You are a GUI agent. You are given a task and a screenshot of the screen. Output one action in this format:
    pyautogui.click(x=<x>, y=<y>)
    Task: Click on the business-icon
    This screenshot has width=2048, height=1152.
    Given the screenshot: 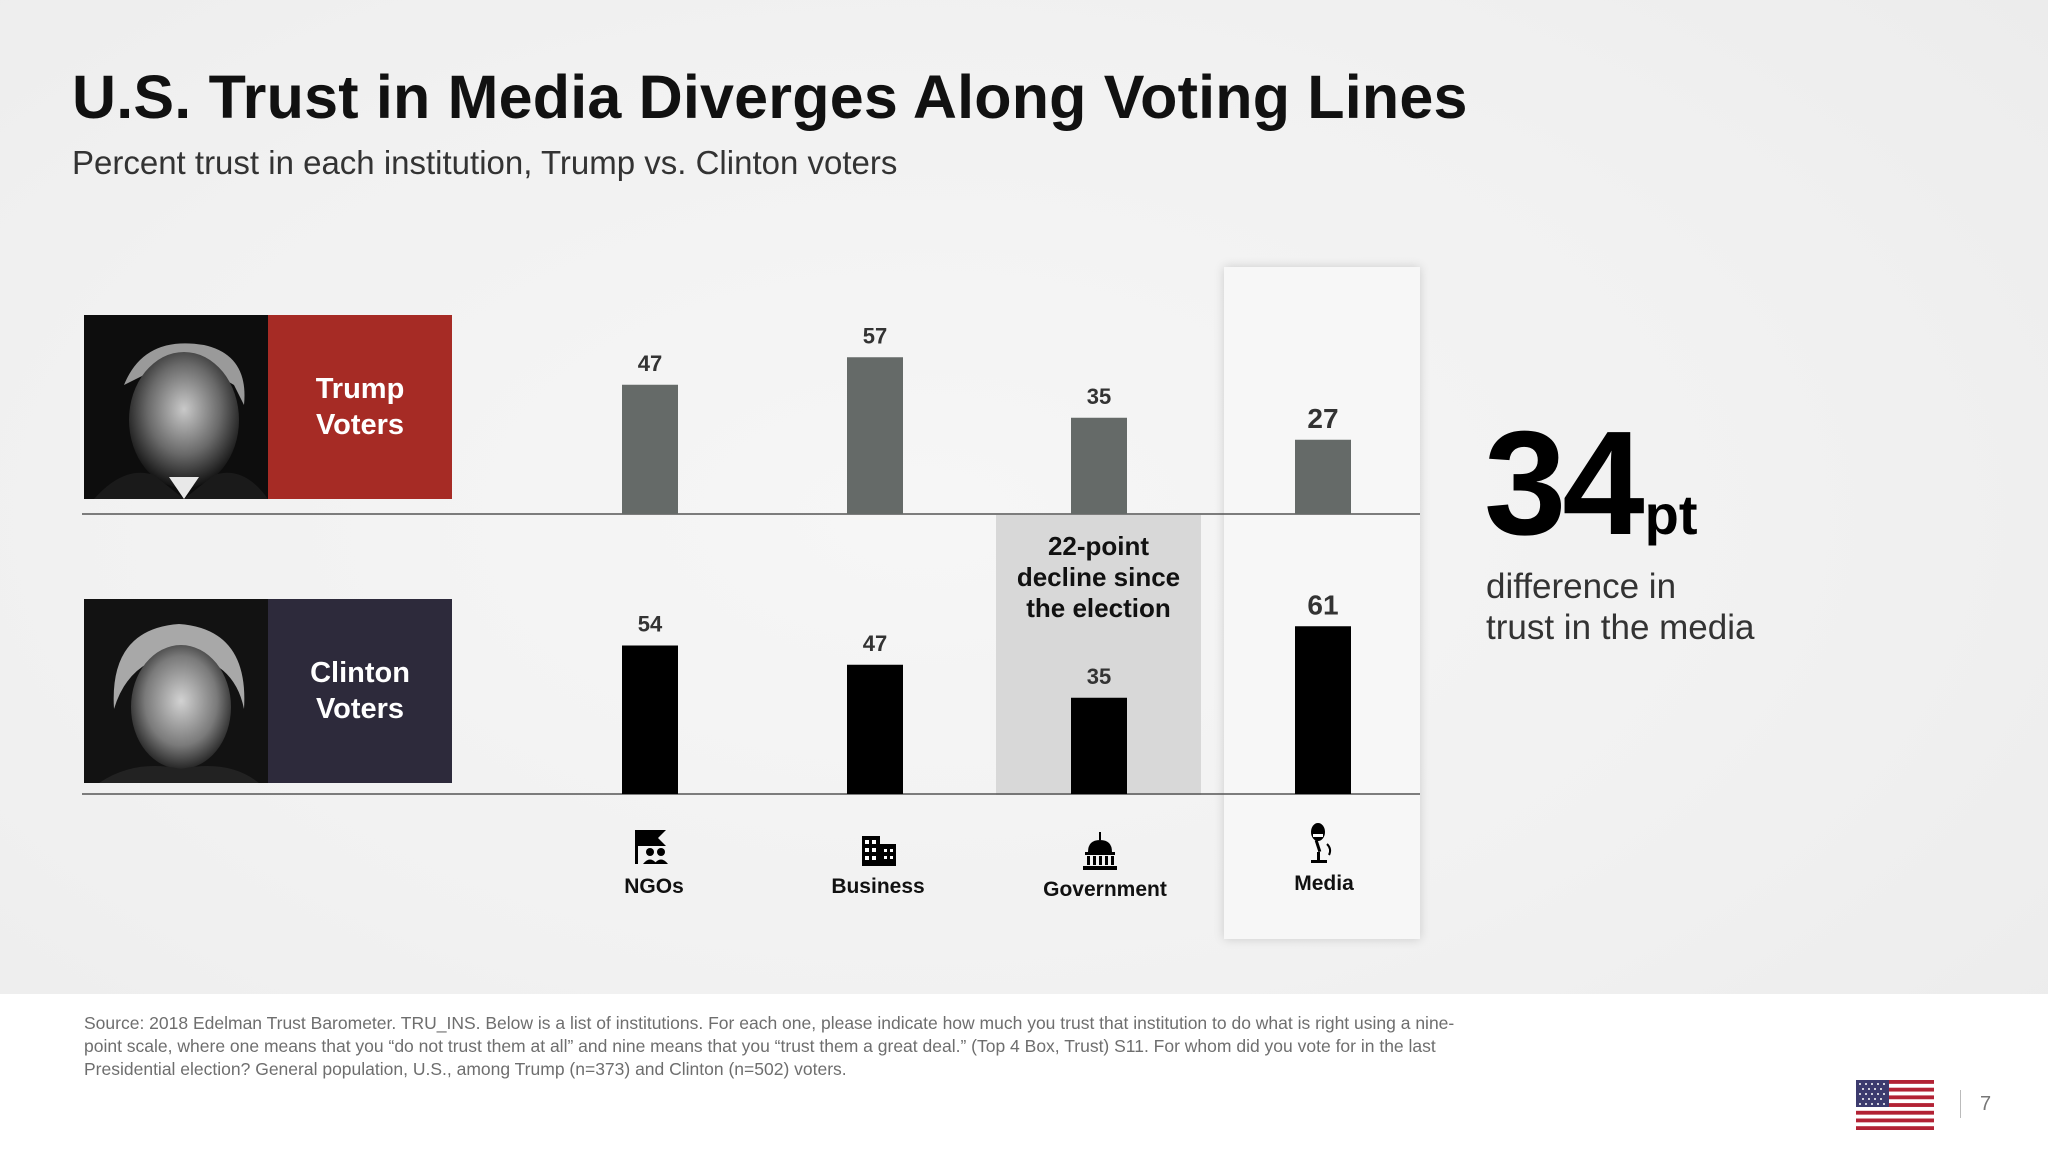 What is the action you would take?
    pyautogui.click(x=879, y=849)
    